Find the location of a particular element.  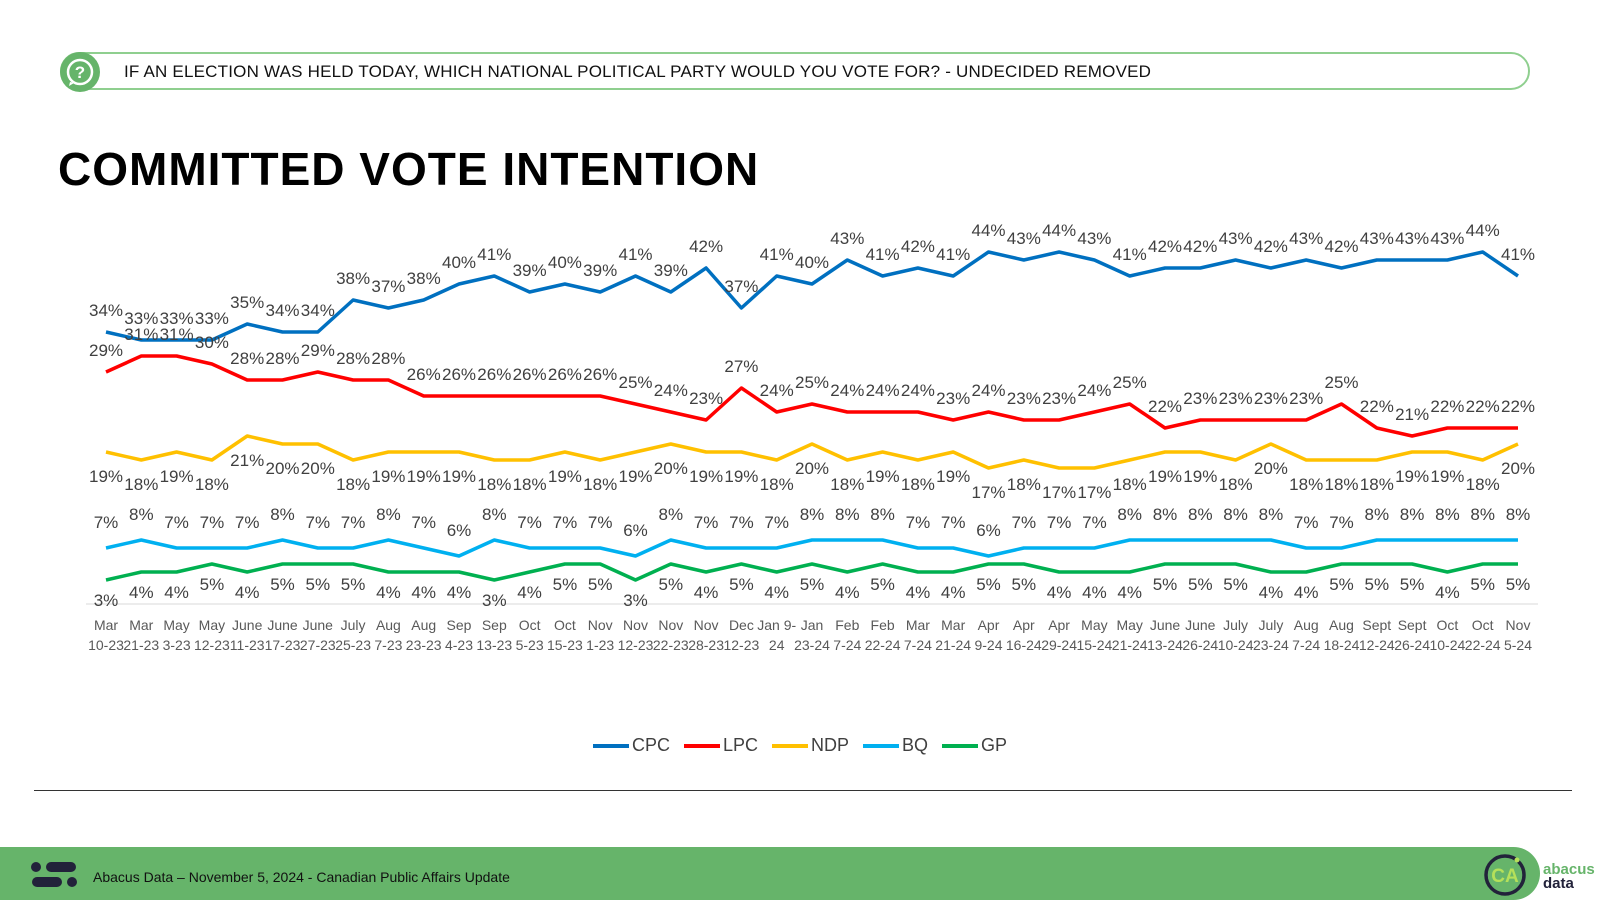

data-label-cpc: 42% is located at coordinates (1341, 246).